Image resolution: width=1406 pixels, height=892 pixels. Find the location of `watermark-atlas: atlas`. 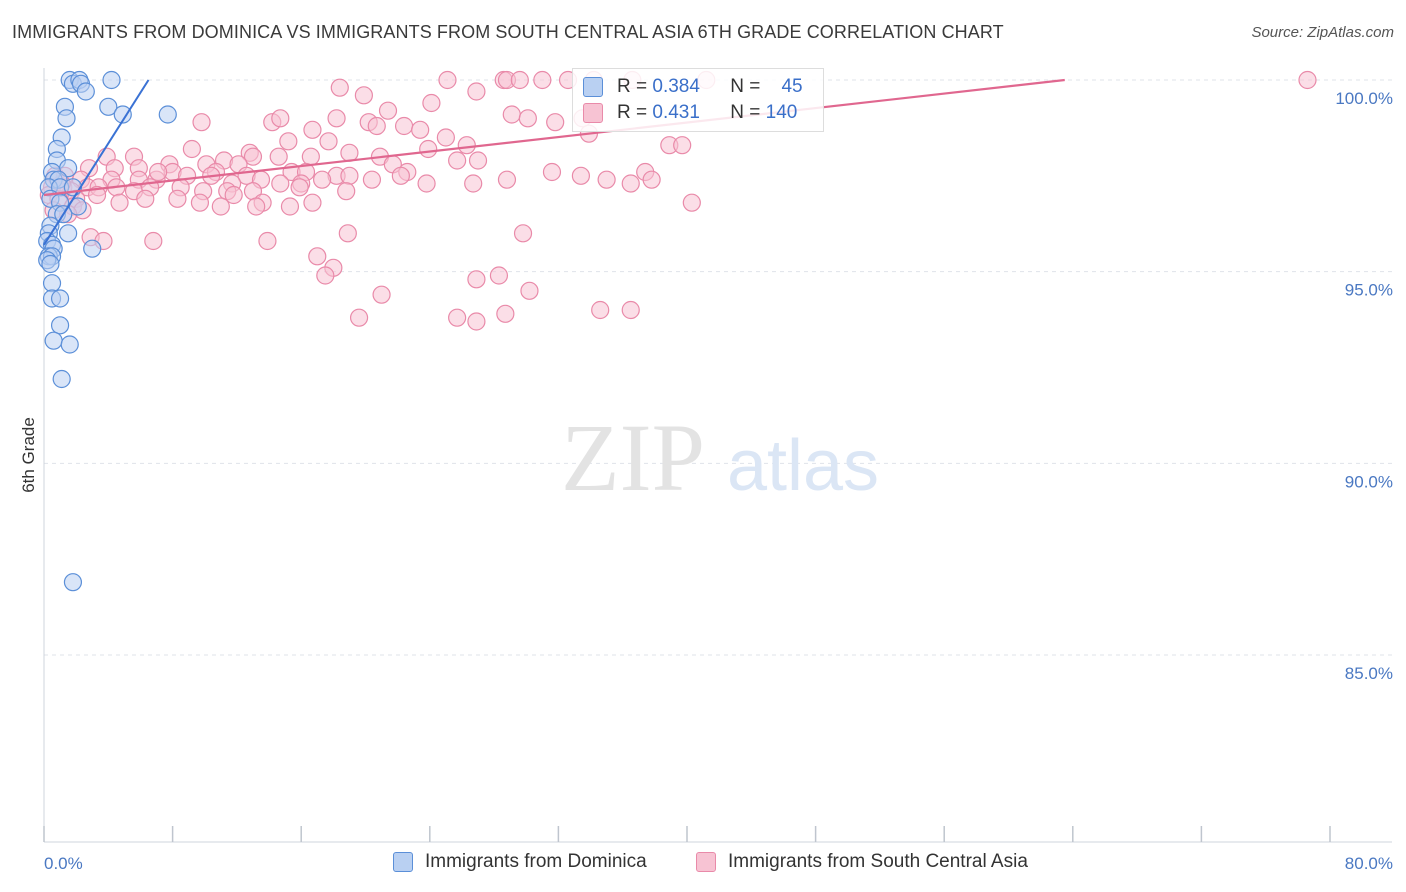

watermark-atlas: atlas is located at coordinates (803, 466).